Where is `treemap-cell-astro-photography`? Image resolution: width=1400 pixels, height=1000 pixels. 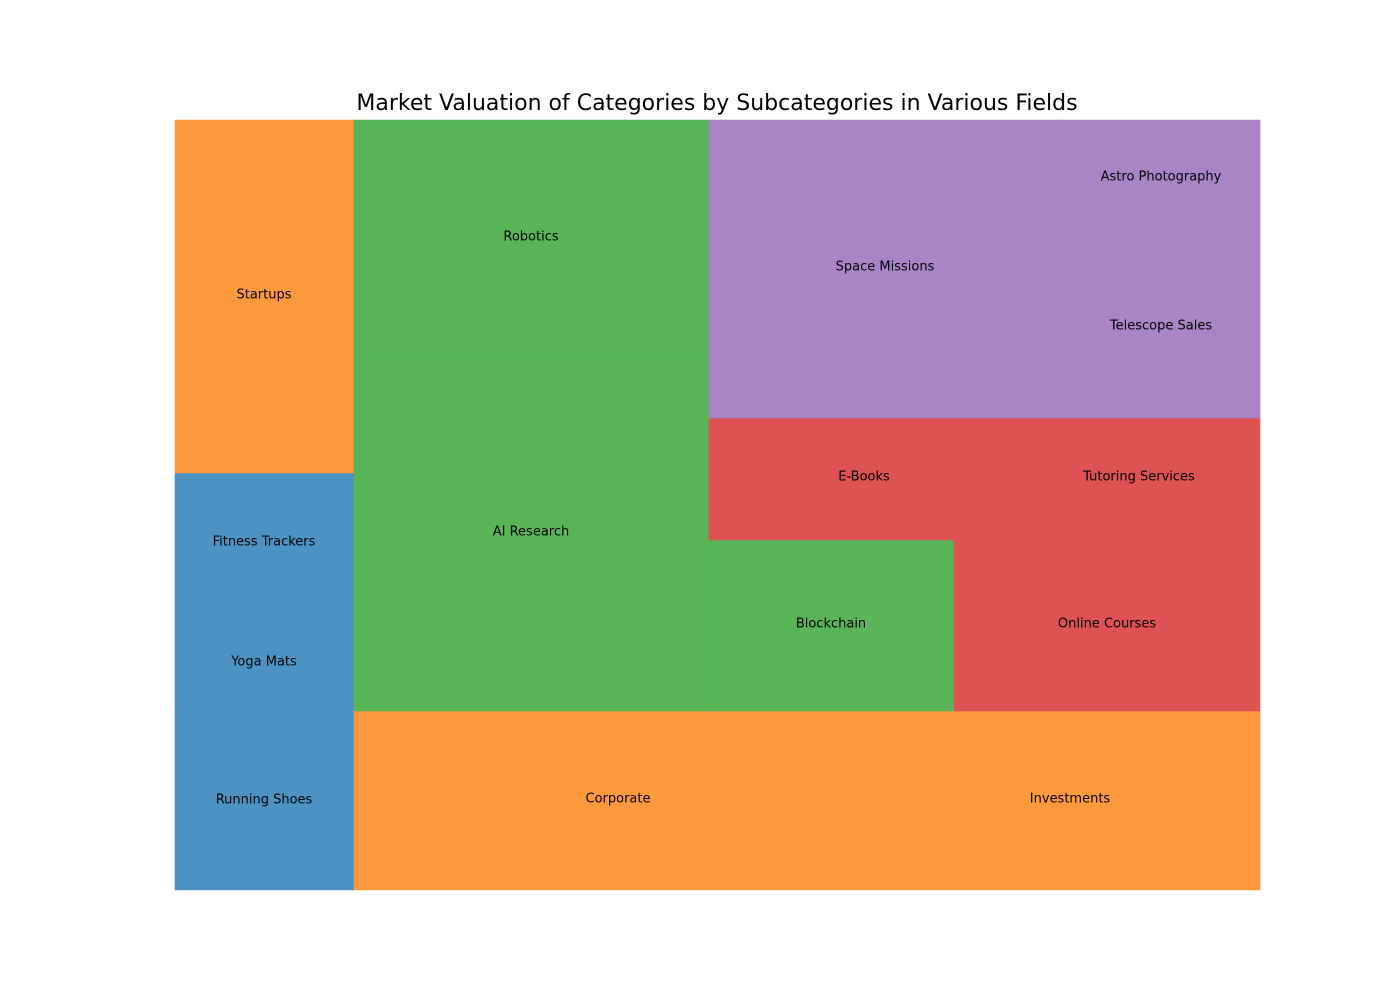 treemap-cell-astro-photography is located at coordinates (1161, 178).